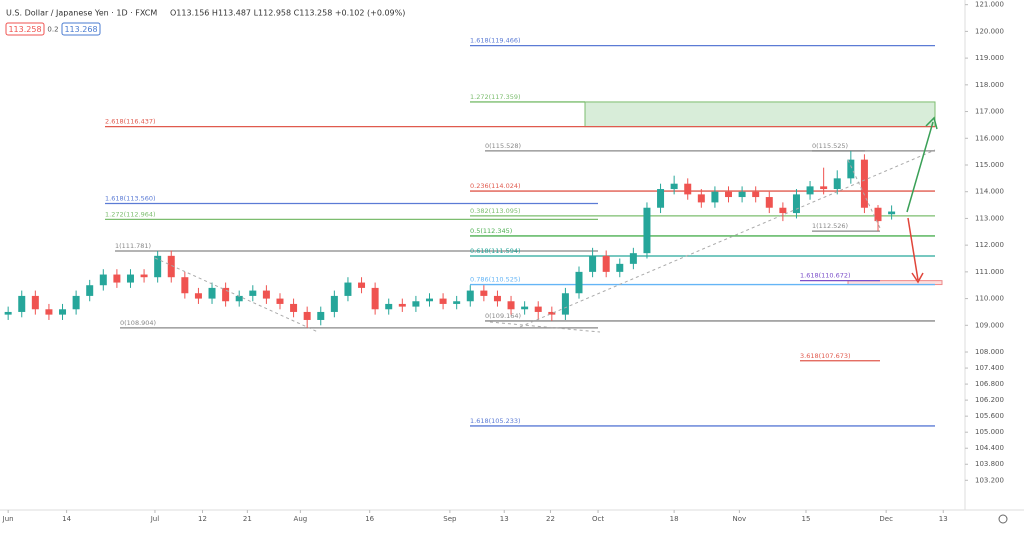 This screenshot has height=533, width=1024. Describe the element at coordinates (989, 272) in the screenshot. I see `y-tick-label: 111.000` at that location.